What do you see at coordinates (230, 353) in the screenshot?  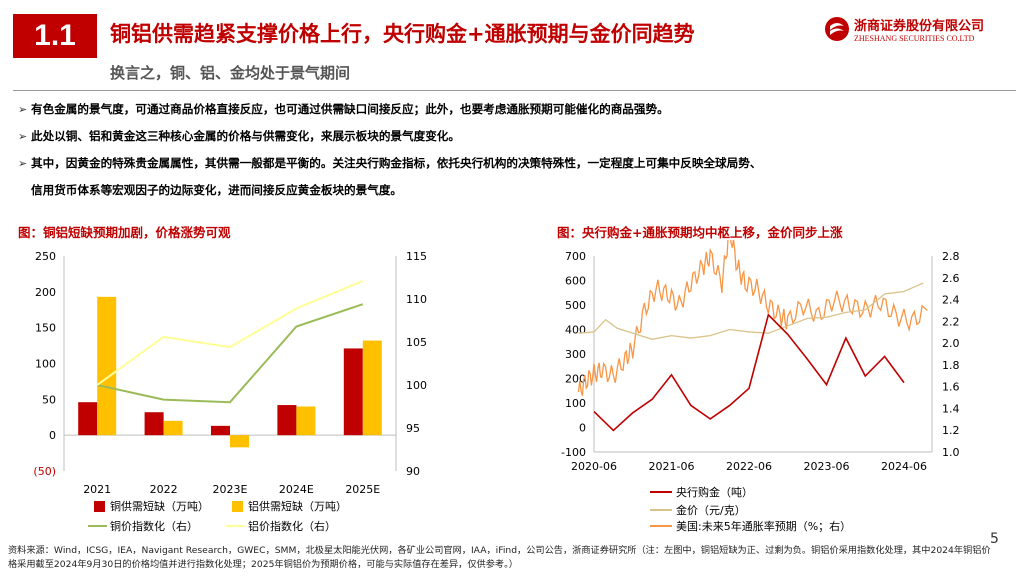 I see `copper-index-line` at bounding box center [230, 353].